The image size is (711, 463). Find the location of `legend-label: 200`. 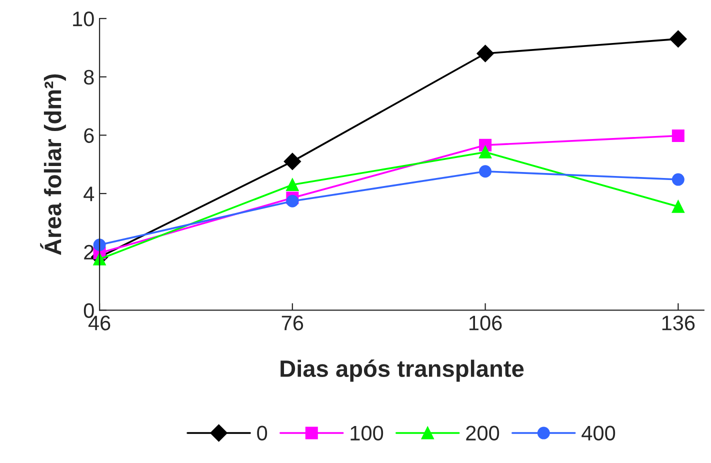

legend-label: 200 is located at coordinates (483, 433).